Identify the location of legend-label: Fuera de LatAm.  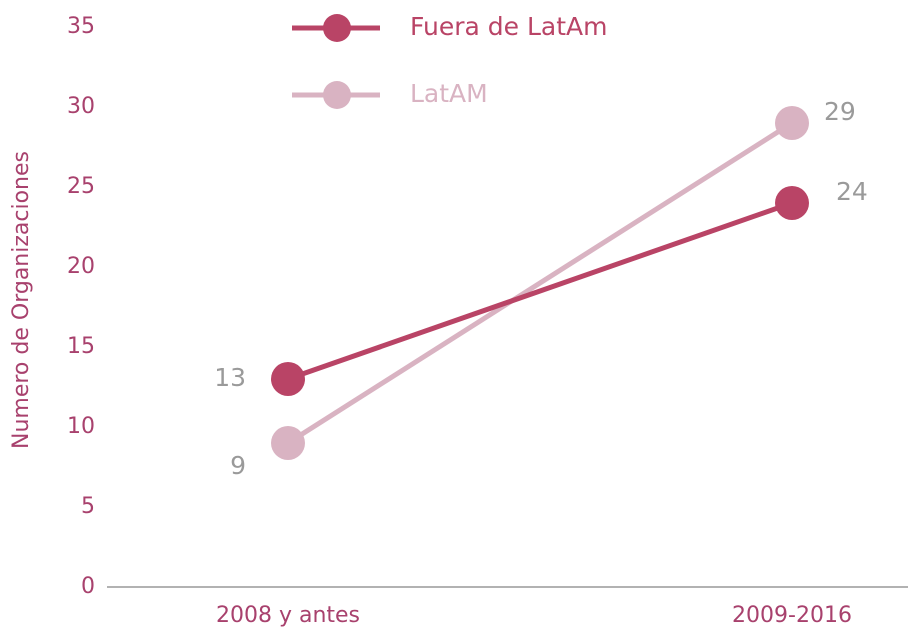
(509, 26).